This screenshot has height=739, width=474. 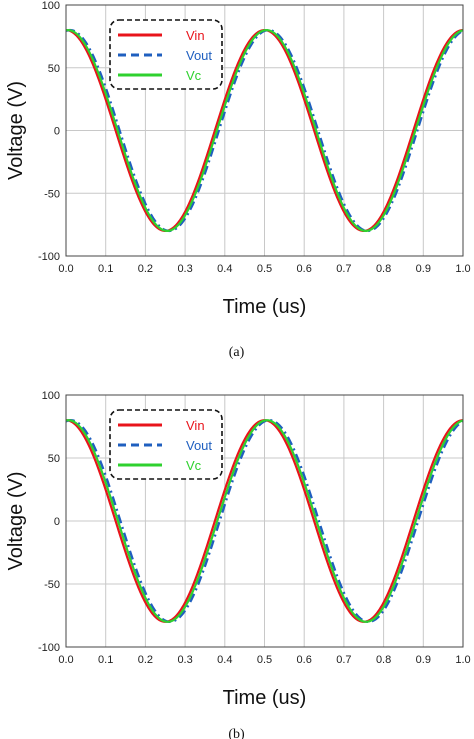 What do you see at coordinates (236, 733) in the screenshot?
I see `panel-caption: (b)` at bounding box center [236, 733].